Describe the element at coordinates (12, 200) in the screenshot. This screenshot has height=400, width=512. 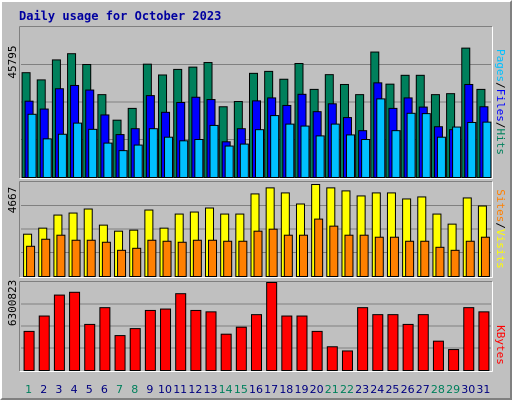
I see `sites-visits-ymax-label: 4667` at that location.